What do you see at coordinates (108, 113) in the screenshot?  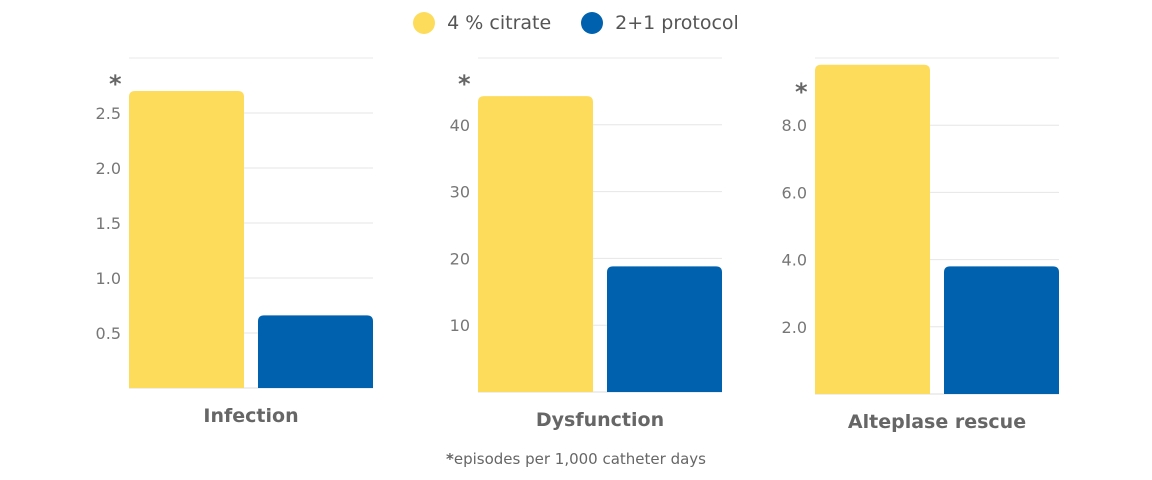 I see `y-tick-label: 2.5` at bounding box center [108, 113].